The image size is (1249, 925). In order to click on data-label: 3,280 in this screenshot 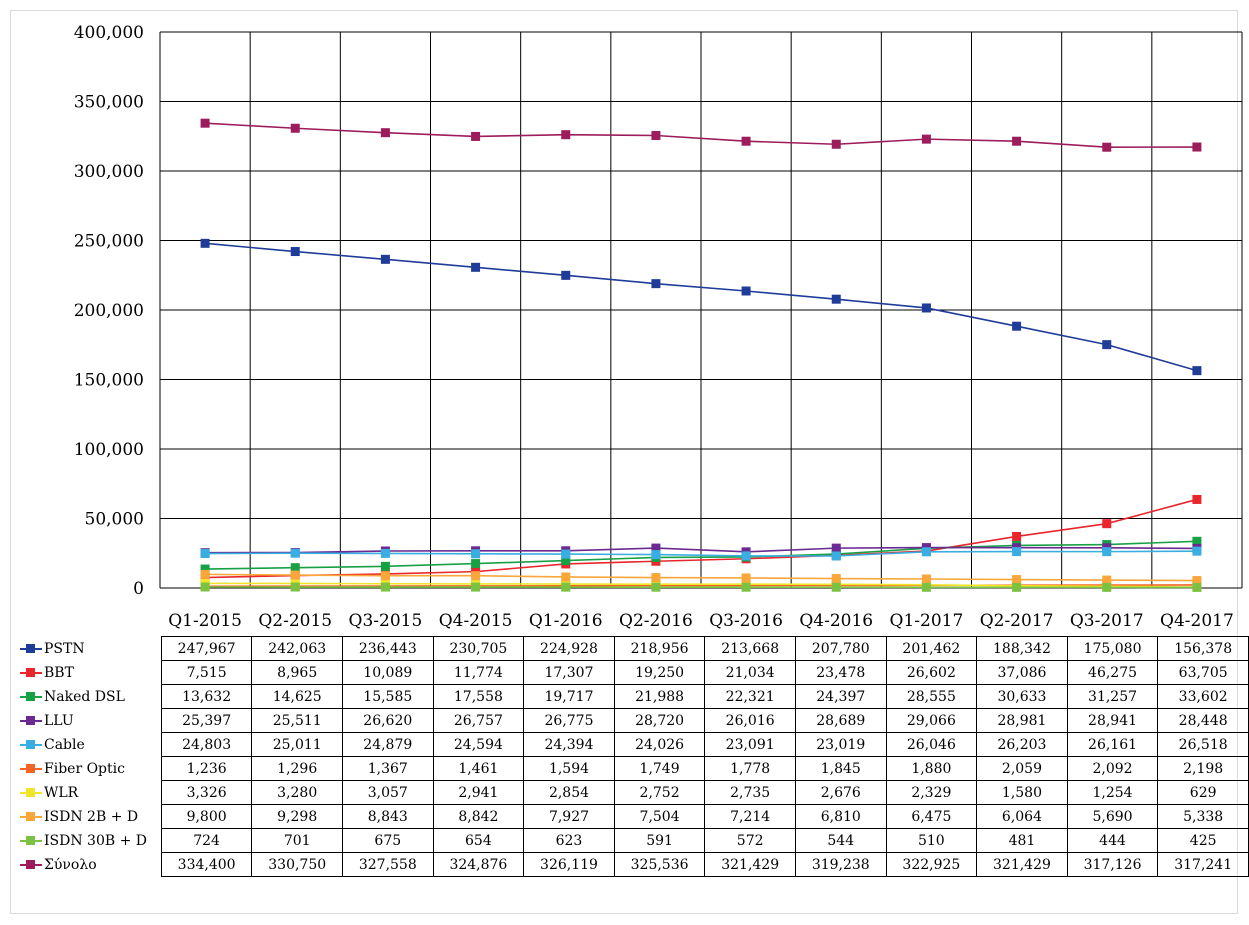, I will do `click(297, 792)`.